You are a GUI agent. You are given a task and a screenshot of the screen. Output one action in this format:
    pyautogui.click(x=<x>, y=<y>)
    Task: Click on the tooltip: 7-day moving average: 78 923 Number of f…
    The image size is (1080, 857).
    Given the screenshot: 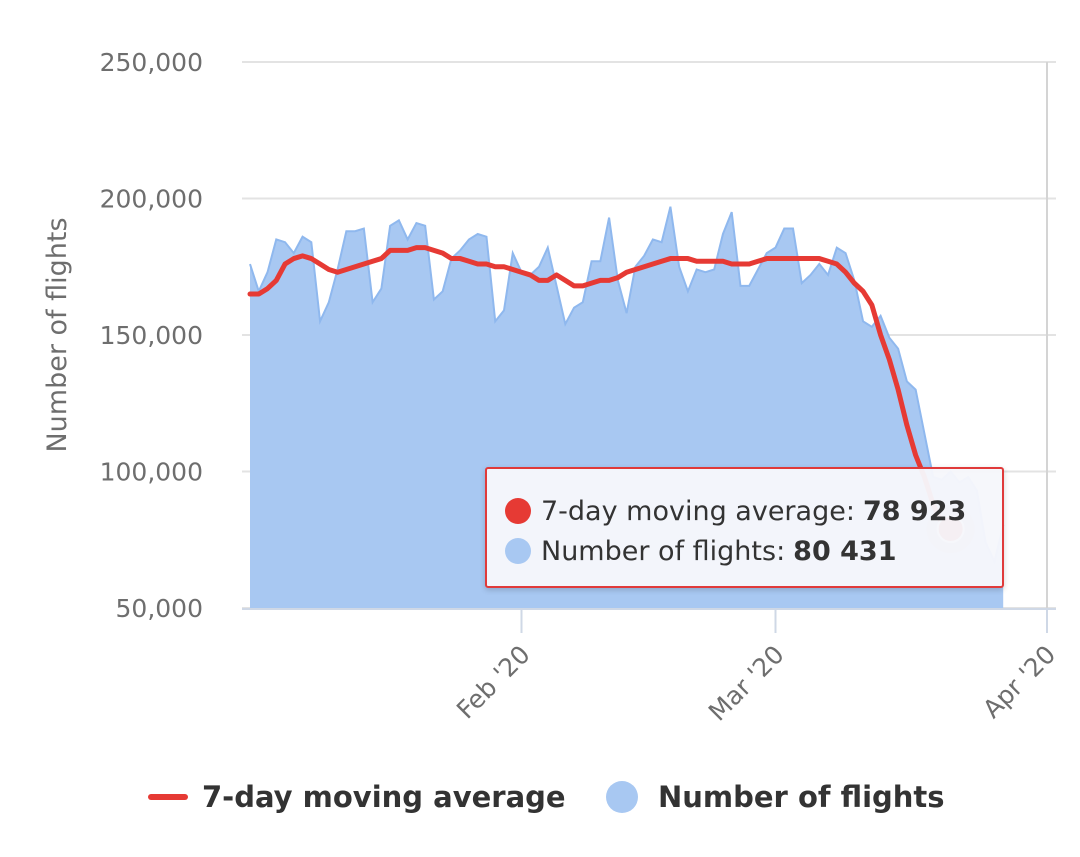 What is the action you would take?
    pyautogui.click(x=744, y=527)
    